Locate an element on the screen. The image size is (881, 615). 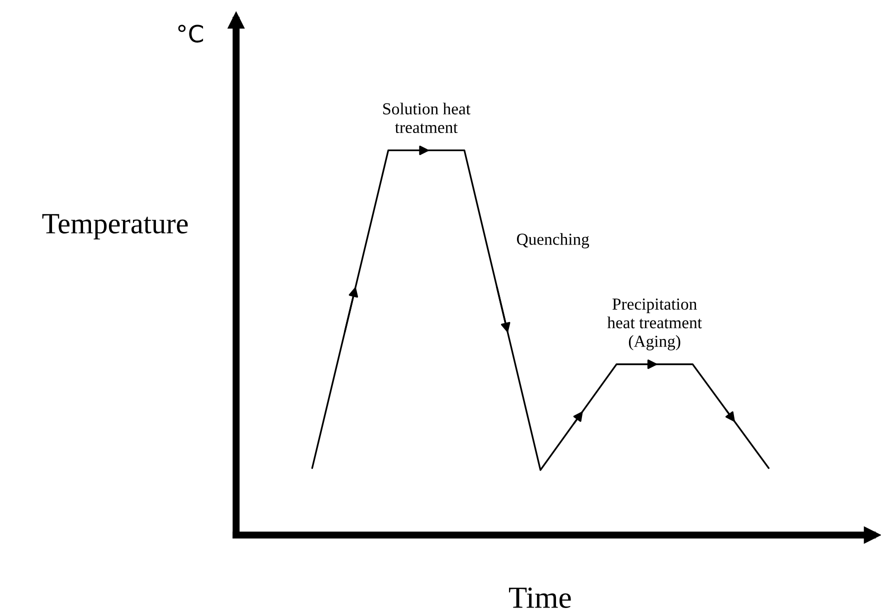
text: °C is located at coordinates (191, 33).